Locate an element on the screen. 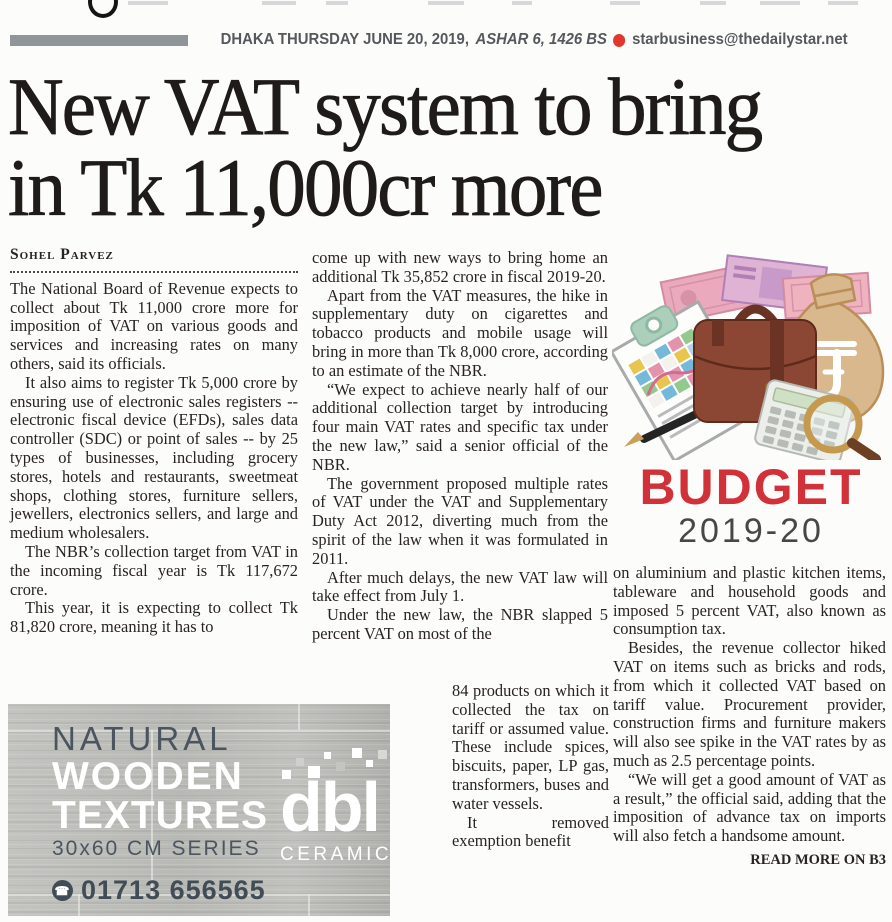  ad-phone-number: 01713 656565 is located at coordinates (173, 890).